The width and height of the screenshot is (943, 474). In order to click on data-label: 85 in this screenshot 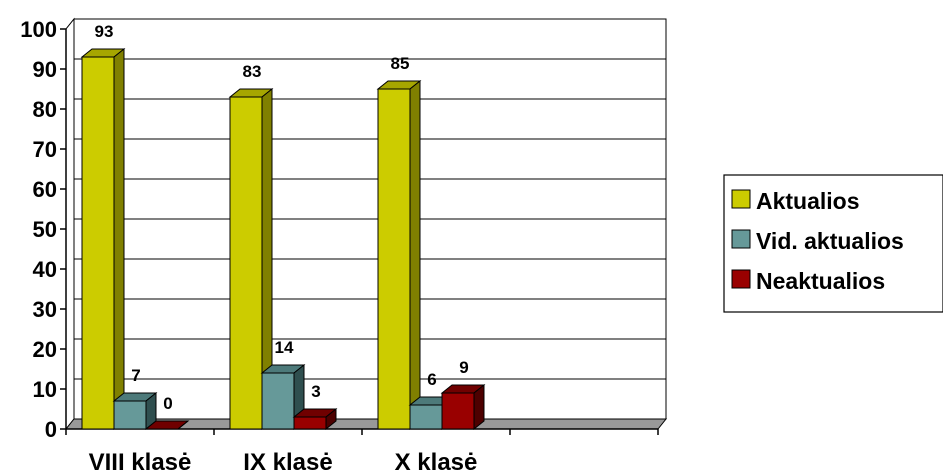, I will do `click(400, 63)`.